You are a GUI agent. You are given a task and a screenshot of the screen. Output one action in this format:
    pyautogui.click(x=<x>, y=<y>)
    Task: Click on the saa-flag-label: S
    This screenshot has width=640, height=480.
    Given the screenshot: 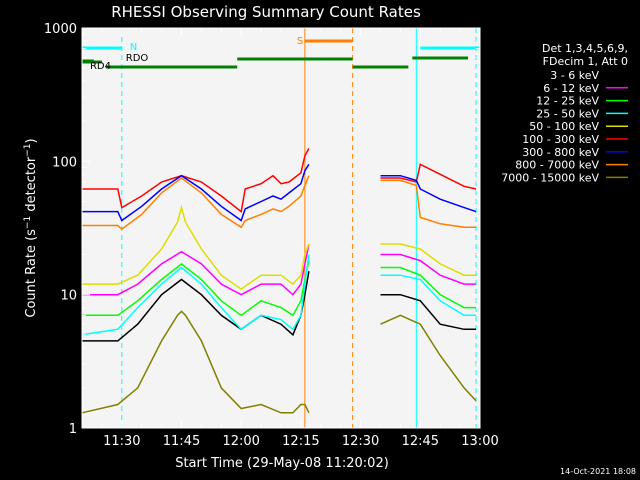 What is the action you would take?
    pyautogui.click(x=300, y=41)
    